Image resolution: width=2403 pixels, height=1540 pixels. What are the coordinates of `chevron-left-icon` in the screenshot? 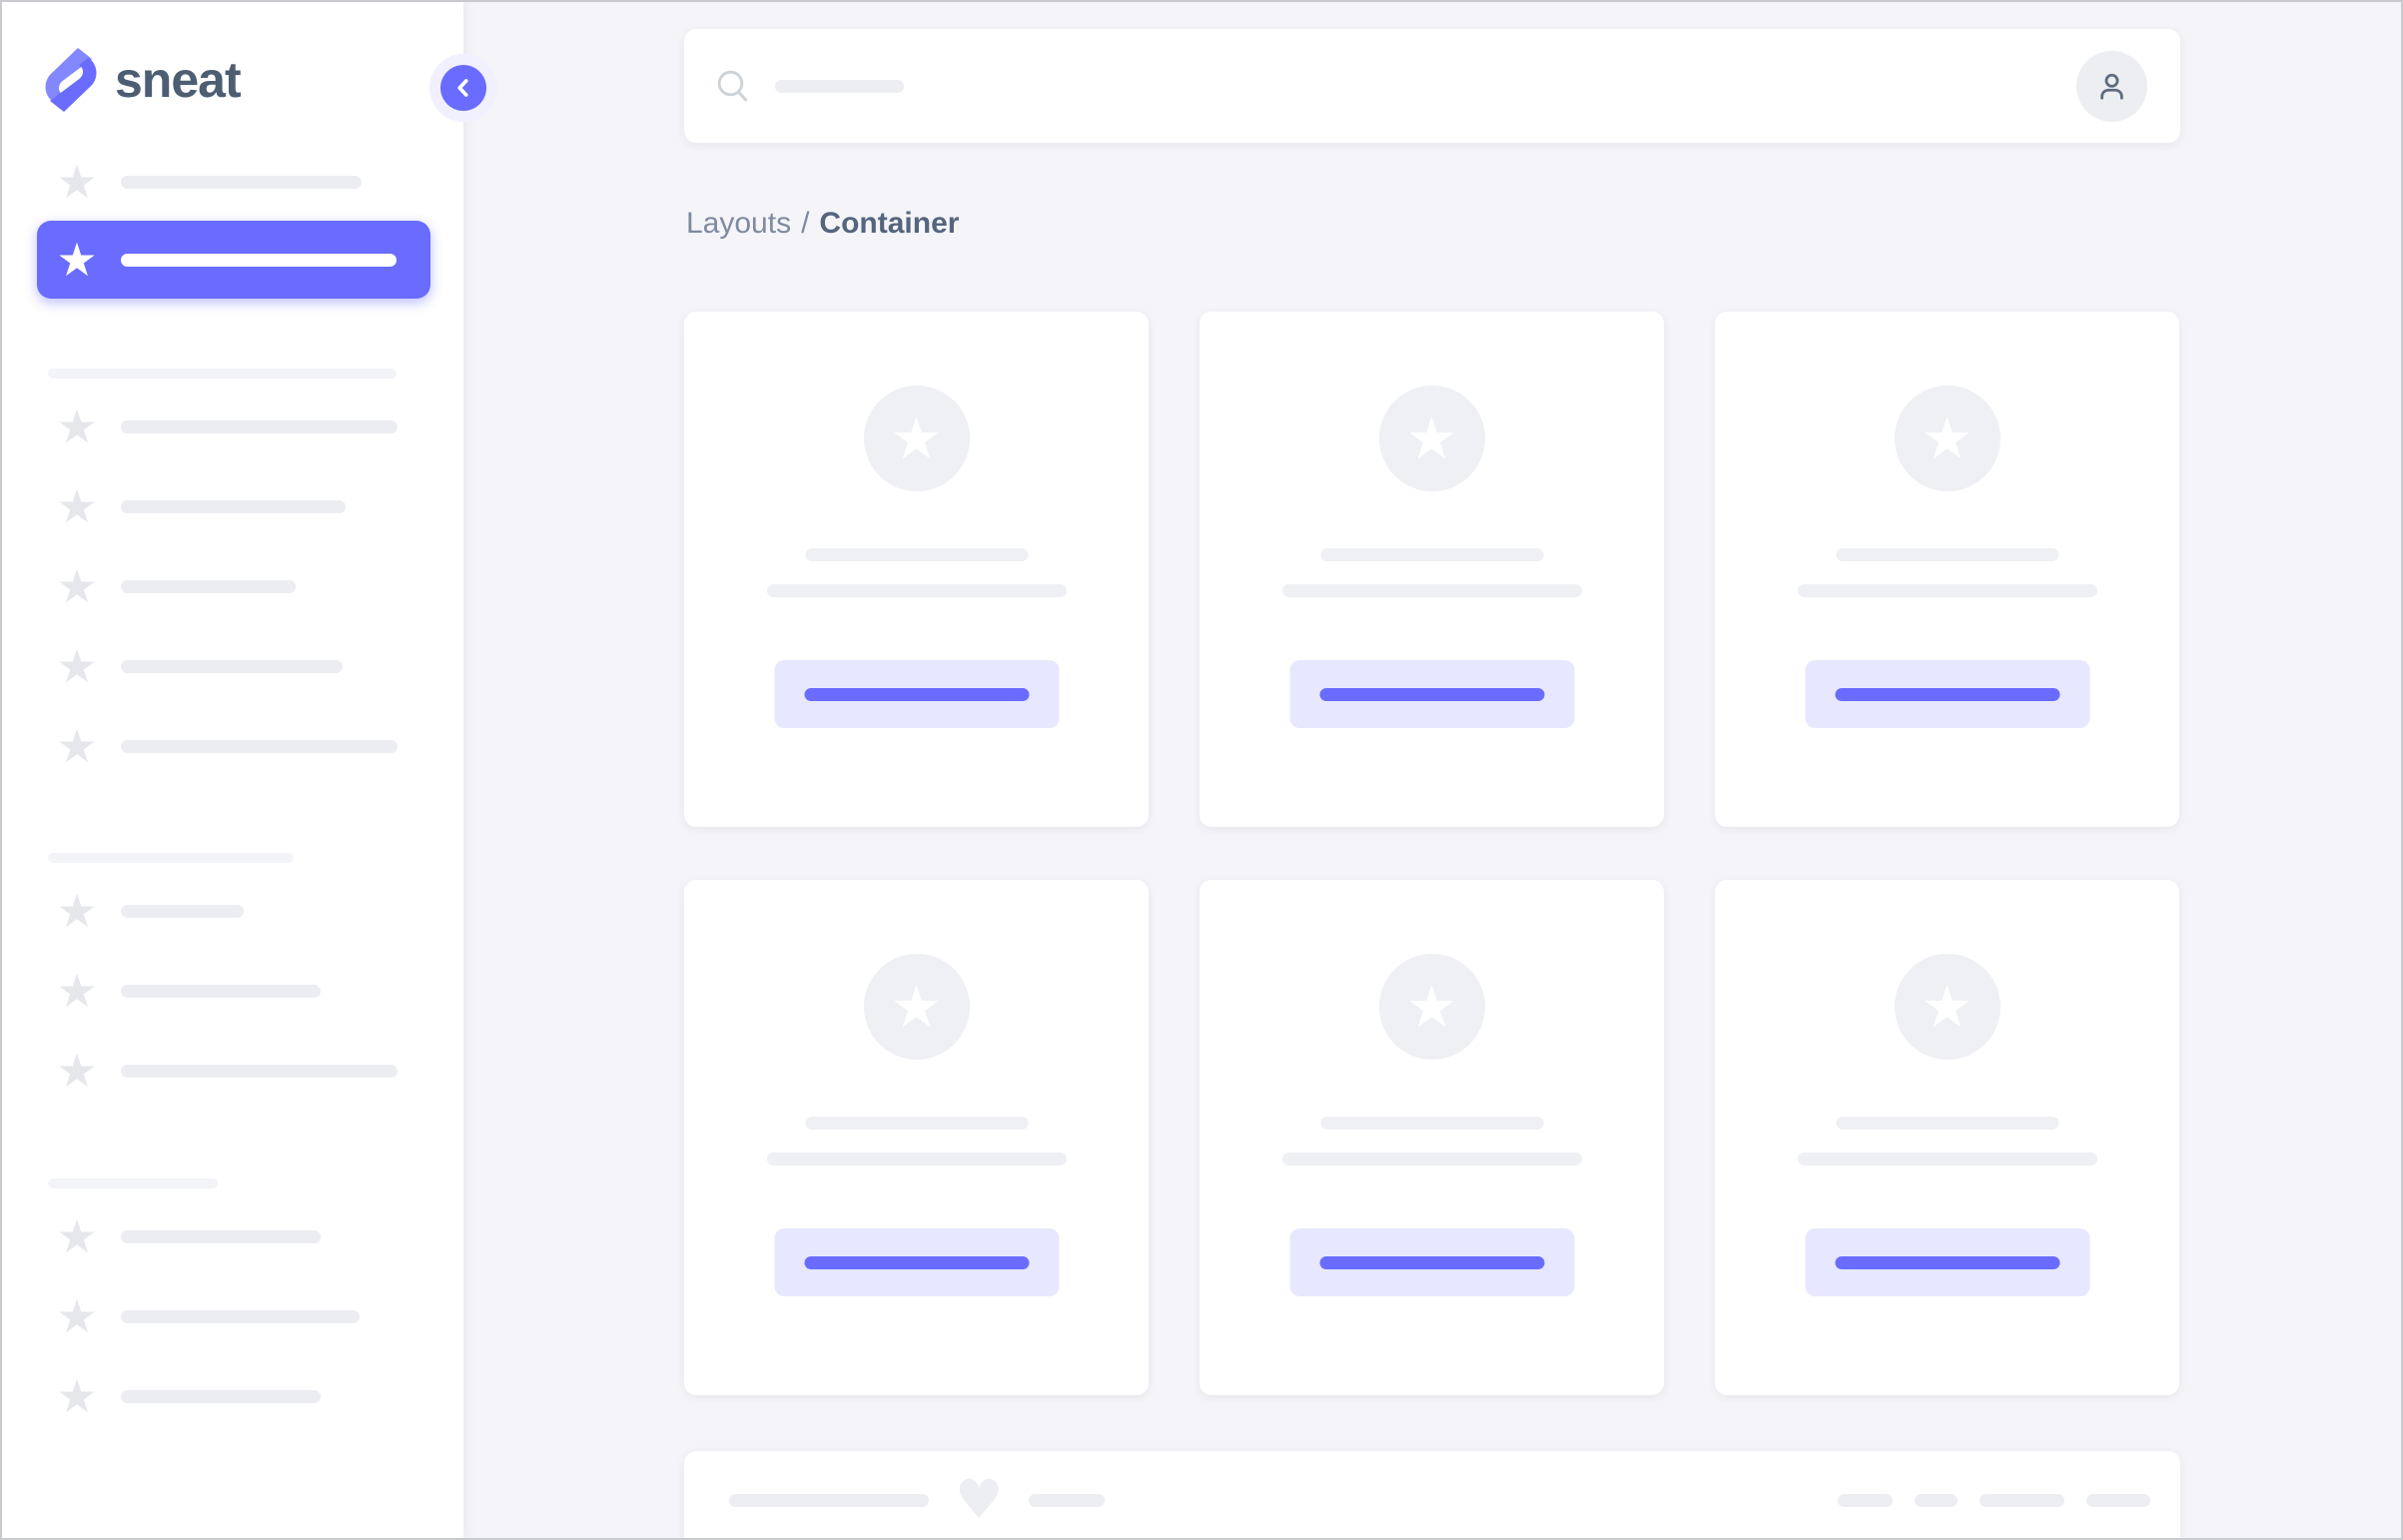 It's located at (462, 88).